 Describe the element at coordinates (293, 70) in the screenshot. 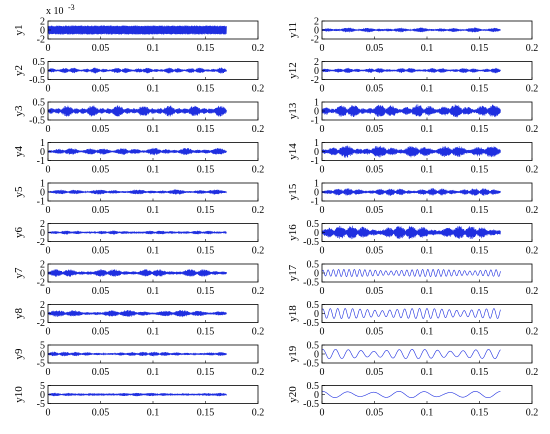

I see `y-axis-label: y12` at that location.